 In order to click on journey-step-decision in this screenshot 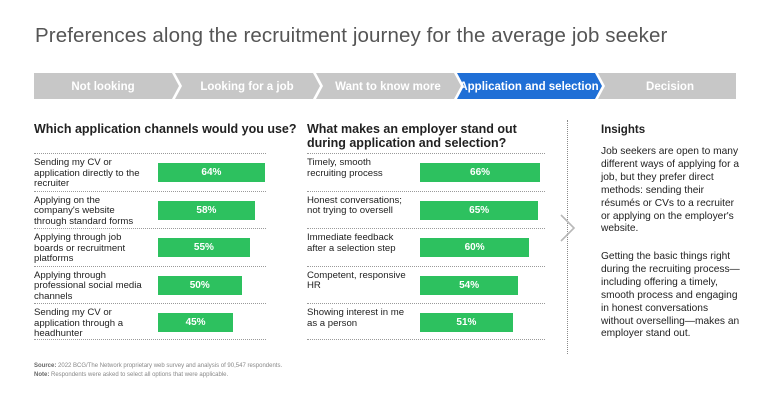, I will do `click(667, 86)`.